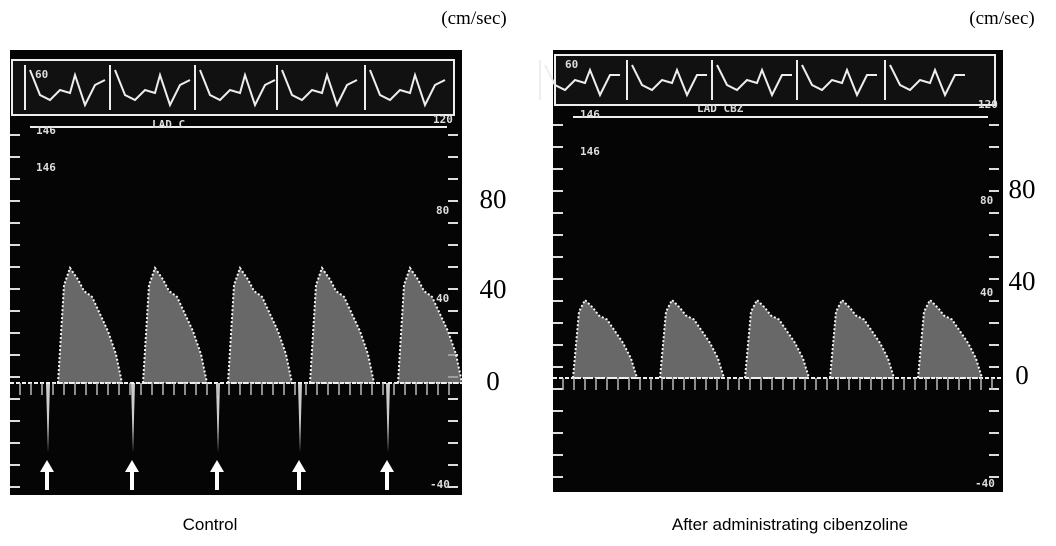 This screenshot has width=1056, height=546. What do you see at coordinates (210, 524) in the screenshot?
I see `caption: Control` at bounding box center [210, 524].